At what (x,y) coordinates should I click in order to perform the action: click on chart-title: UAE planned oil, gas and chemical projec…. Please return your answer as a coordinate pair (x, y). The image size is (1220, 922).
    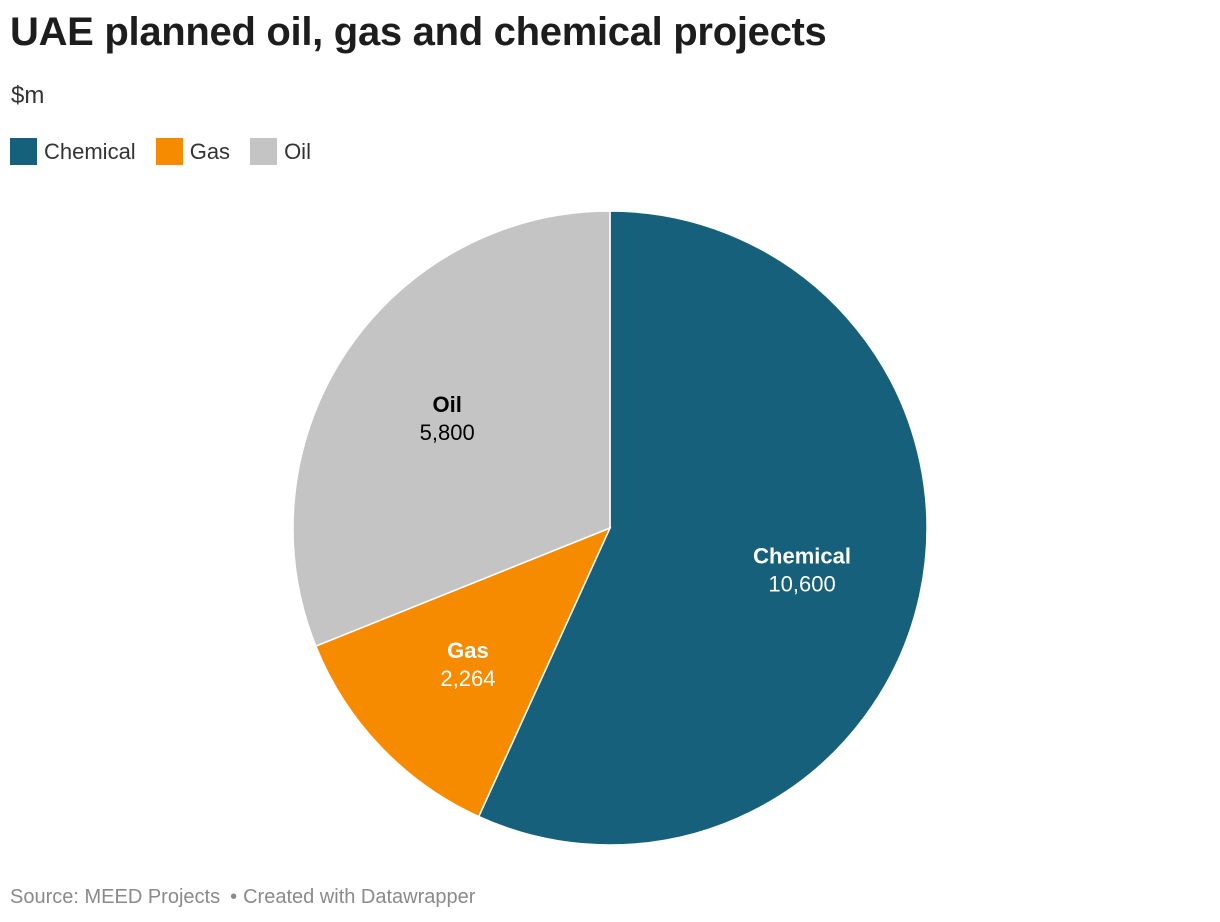
    Looking at the image, I should click on (418, 32).